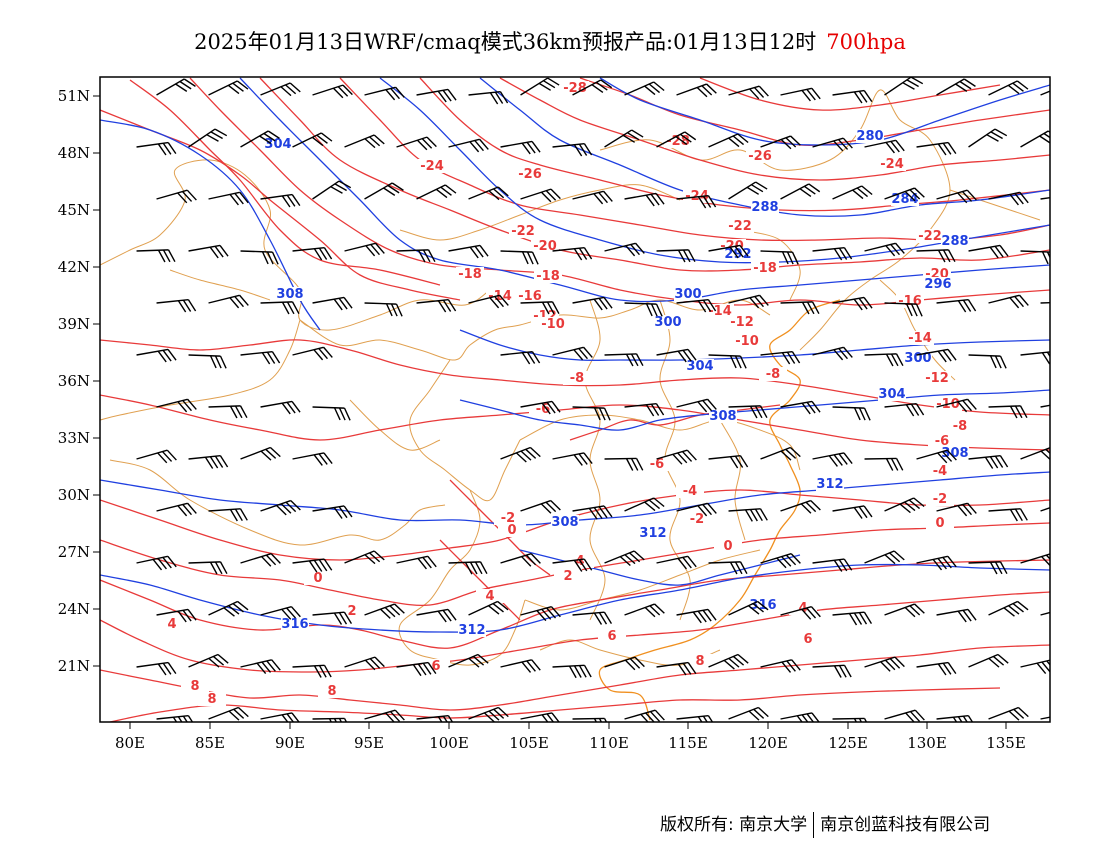  Describe the element at coordinates (678, 141) in the screenshot. I see `temperature-label: -28` at that location.